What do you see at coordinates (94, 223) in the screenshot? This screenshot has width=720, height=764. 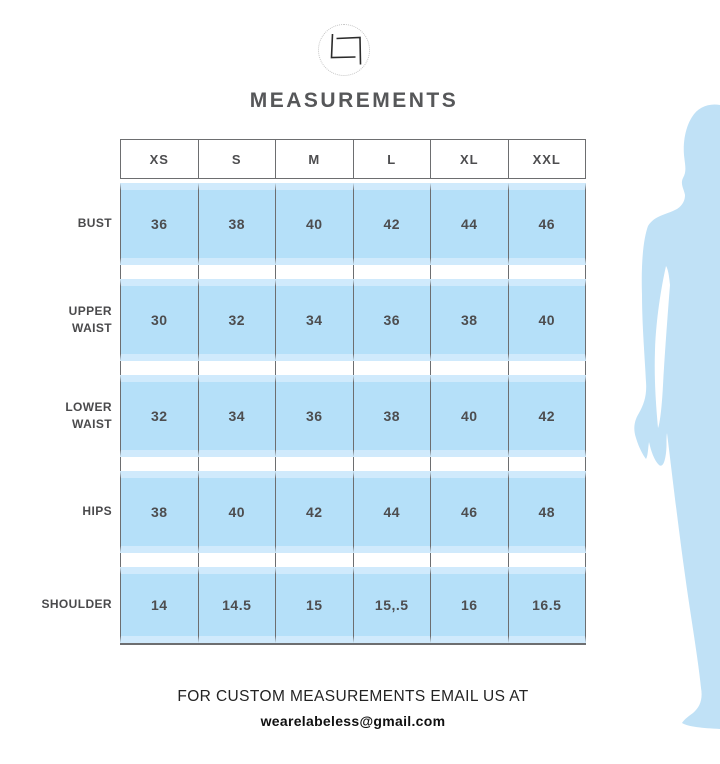 I see `row-label-bust: BUST` at bounding box center [94, 223].